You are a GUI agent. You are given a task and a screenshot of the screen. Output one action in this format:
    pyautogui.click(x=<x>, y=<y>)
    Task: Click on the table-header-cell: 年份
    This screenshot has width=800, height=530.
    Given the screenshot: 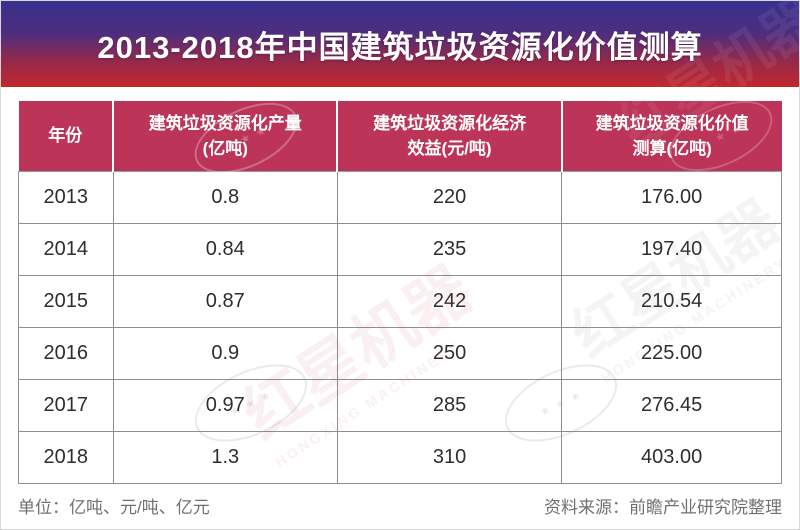 What is the action you would take?
    pyautogui.click(x=66, y=136)
    